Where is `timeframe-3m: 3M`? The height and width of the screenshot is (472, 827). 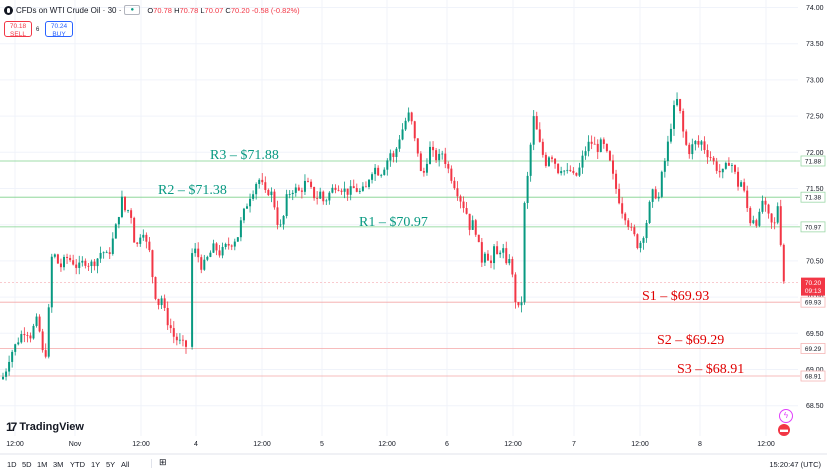 timeframe-3m: 3M is located at coordinates (58, 464).